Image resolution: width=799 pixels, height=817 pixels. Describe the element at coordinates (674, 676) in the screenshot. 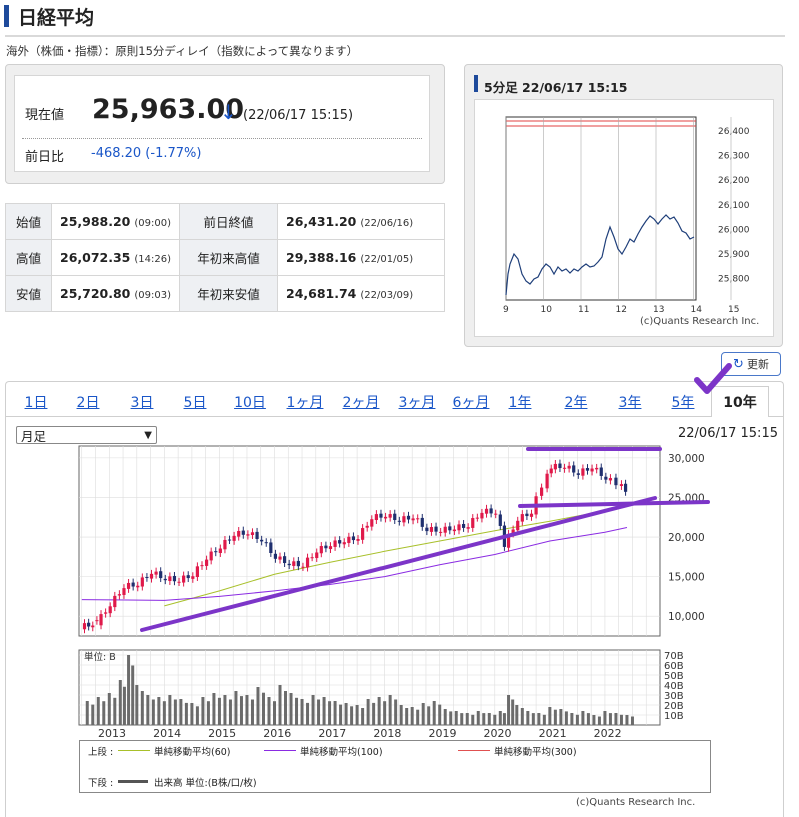

I see `lower-y-tick: 50B` at that location.